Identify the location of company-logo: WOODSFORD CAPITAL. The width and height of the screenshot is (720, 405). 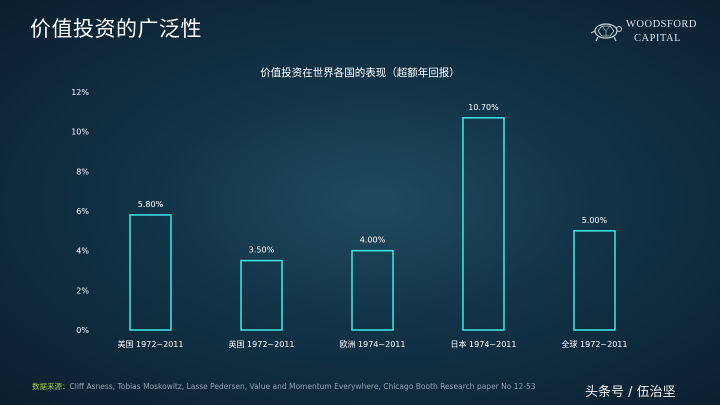
(645, 31).